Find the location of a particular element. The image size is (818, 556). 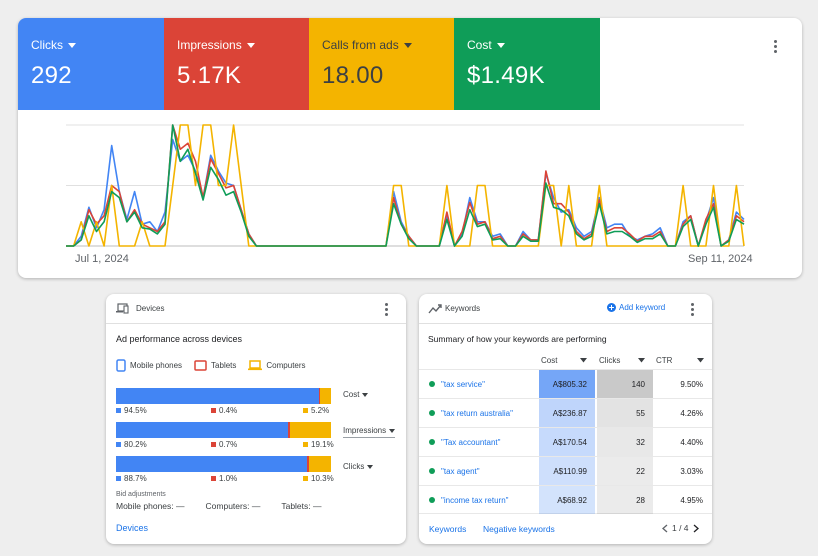

table-row: "income tax return" A$68.92 28 4.95% is located at coordinates (565, 499).